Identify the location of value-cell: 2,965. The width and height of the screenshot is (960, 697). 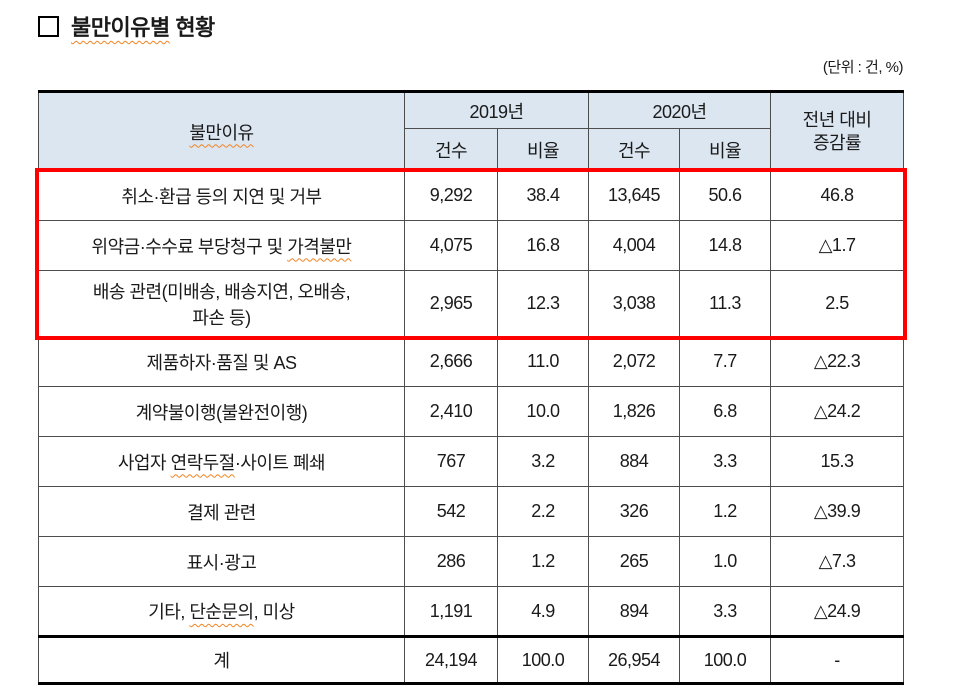
(451, 303).